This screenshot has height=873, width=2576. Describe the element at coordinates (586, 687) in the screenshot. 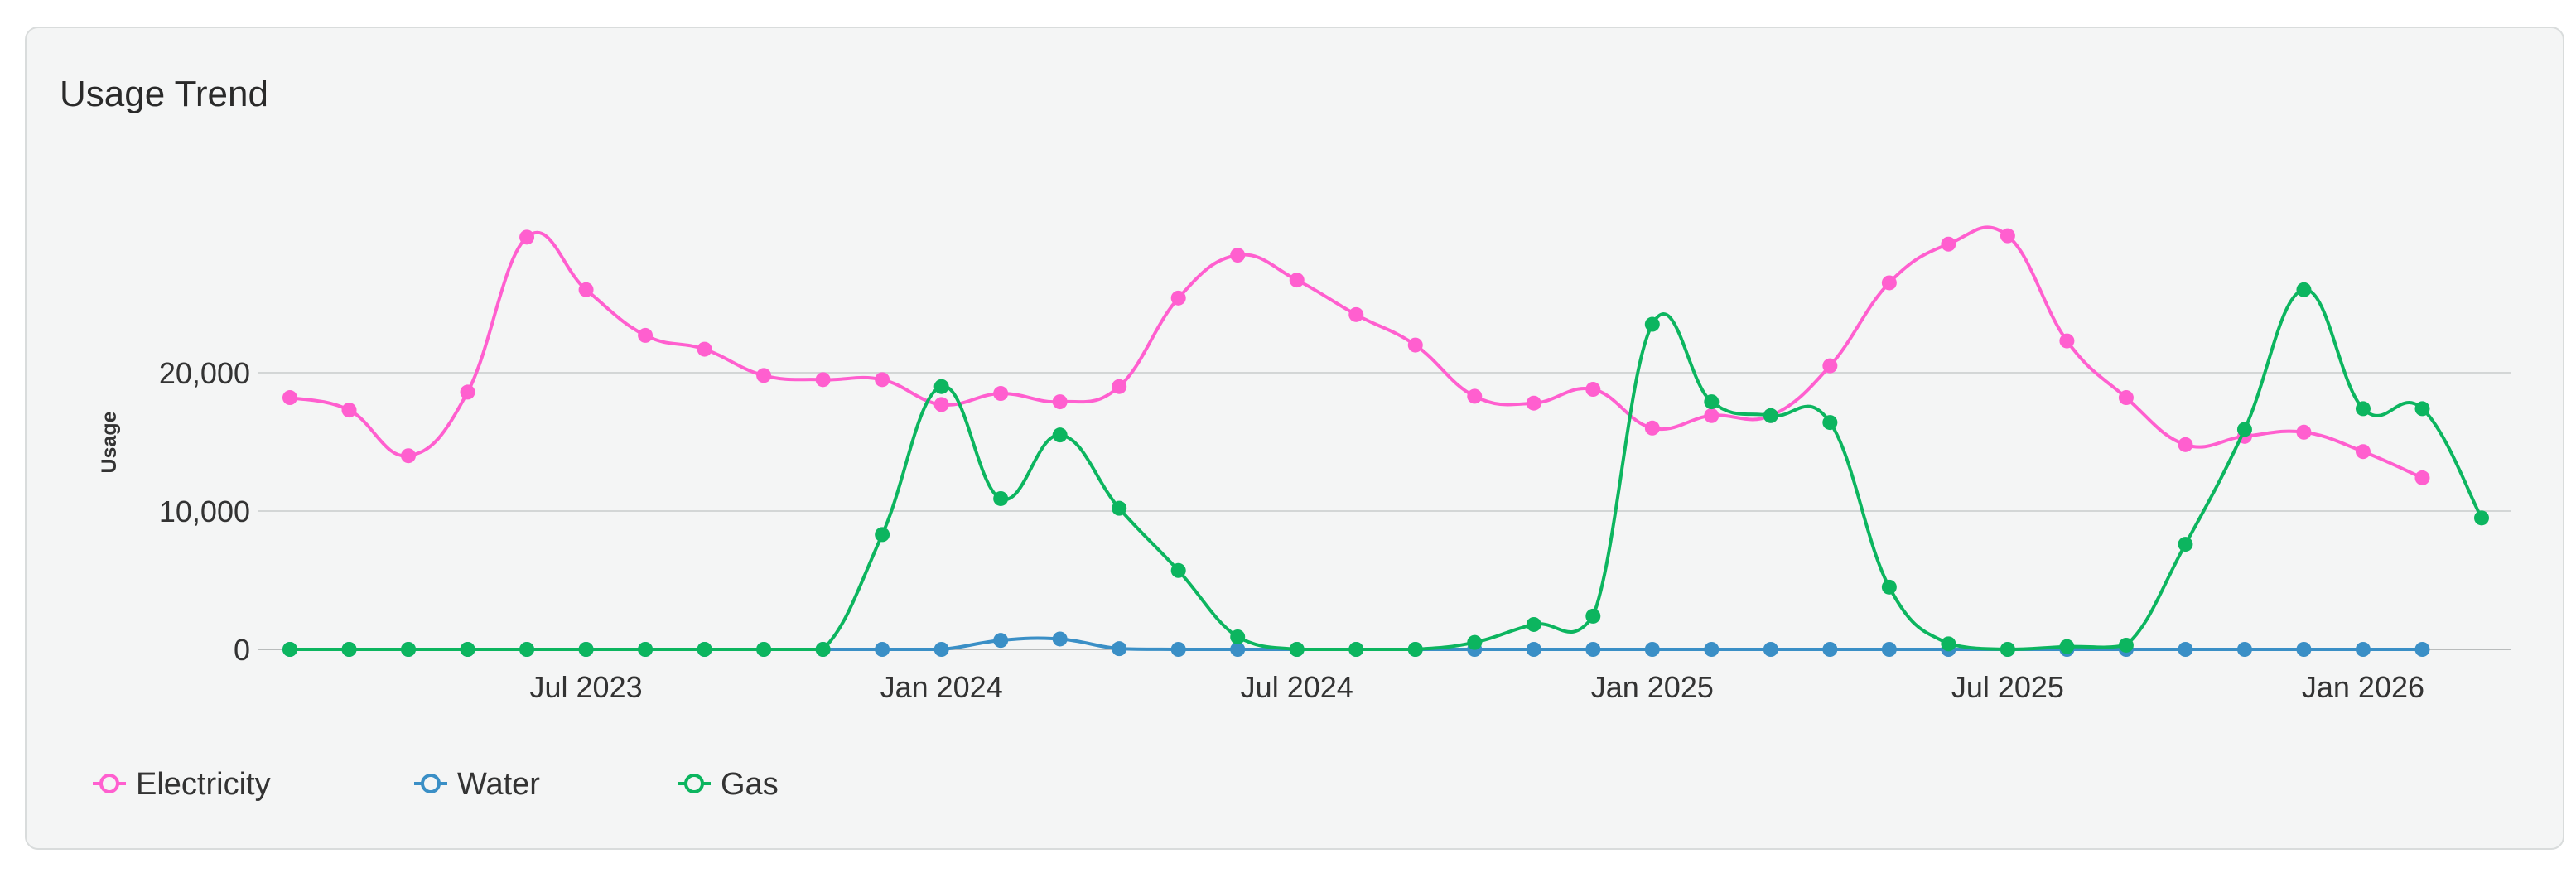

I see `x-tick-label: Jul 2023` at that location.